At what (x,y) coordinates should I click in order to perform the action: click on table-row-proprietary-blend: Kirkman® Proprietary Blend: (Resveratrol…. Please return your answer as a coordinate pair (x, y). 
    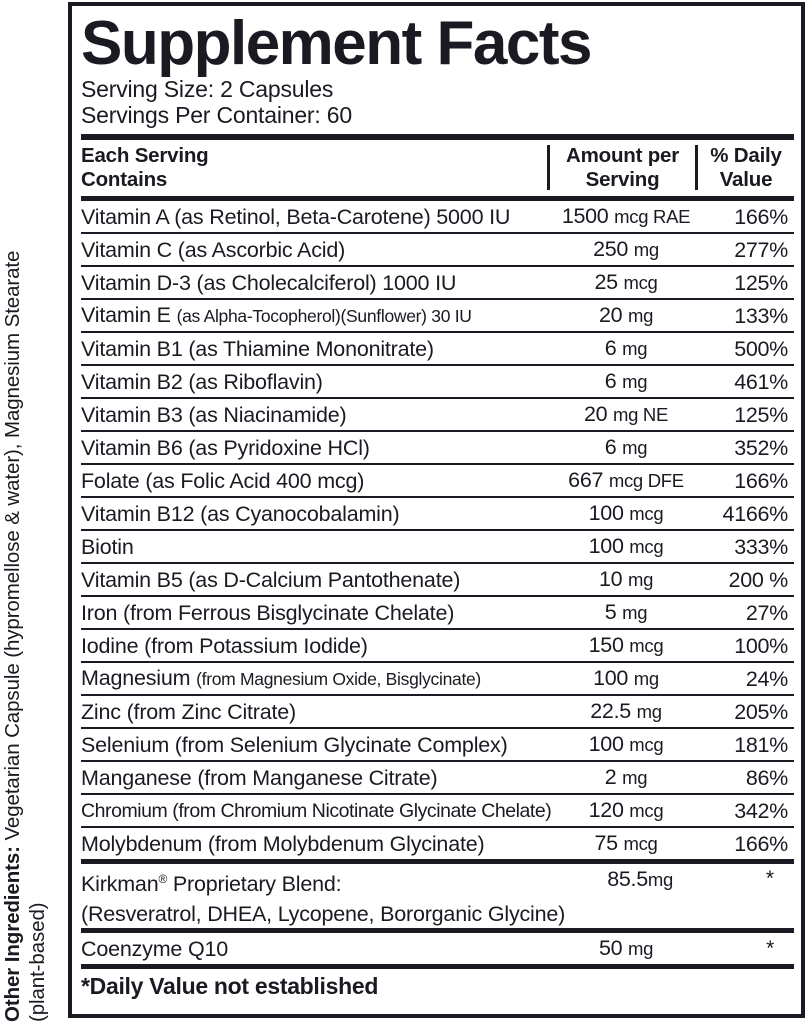
    Looking at the image, I should click on (437, 896).